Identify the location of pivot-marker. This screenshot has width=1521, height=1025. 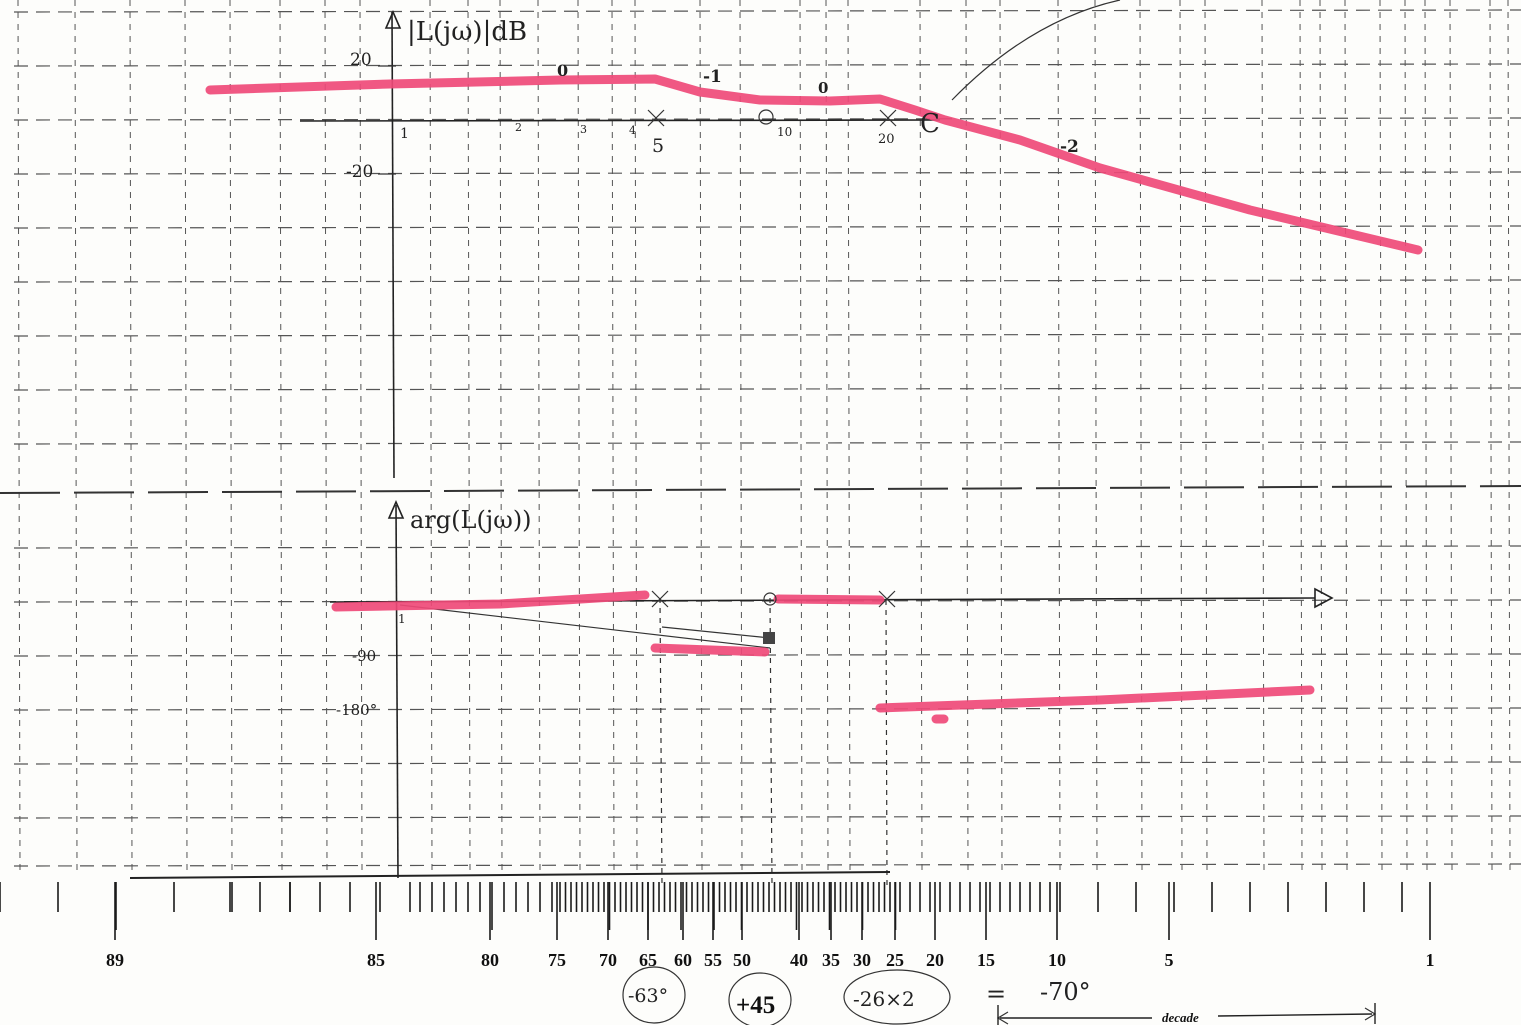
(769, 638).